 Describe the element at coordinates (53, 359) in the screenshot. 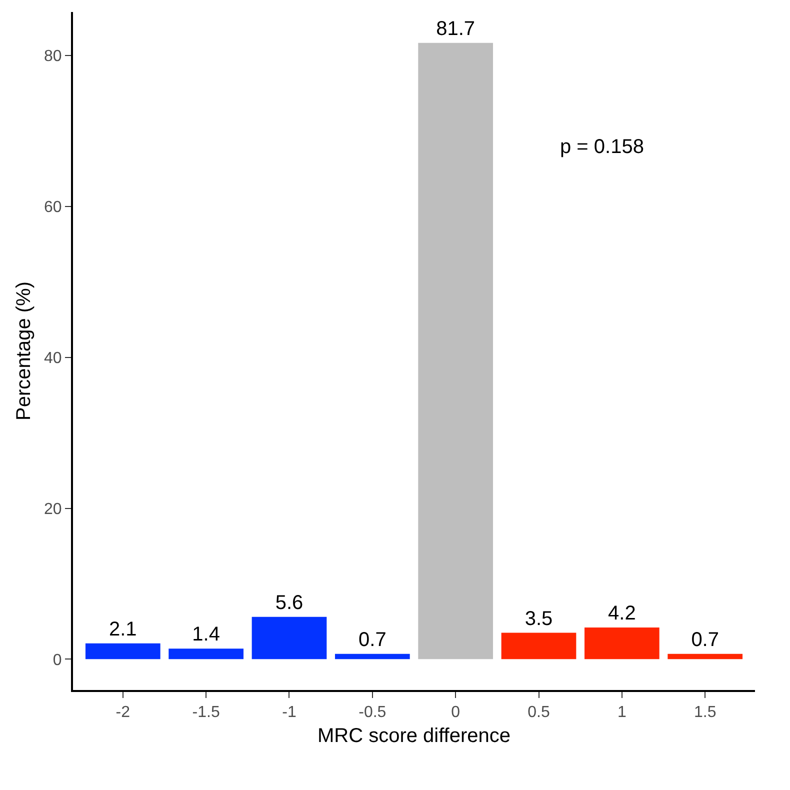

I see `y-tick-label: 40` at that location.